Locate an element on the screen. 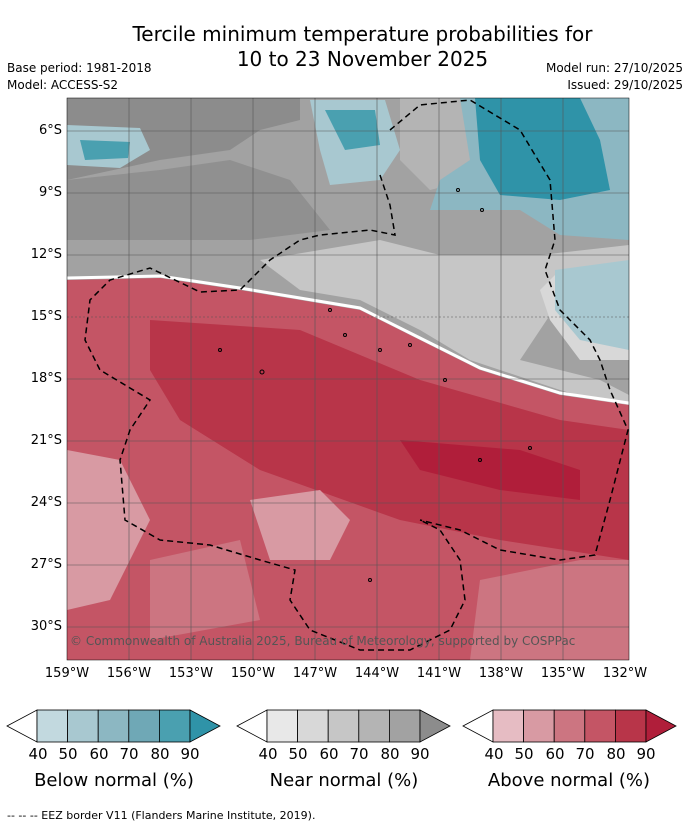 The image size is (690, 827). above-normal-colorbar is located at coordinates (569, 726).